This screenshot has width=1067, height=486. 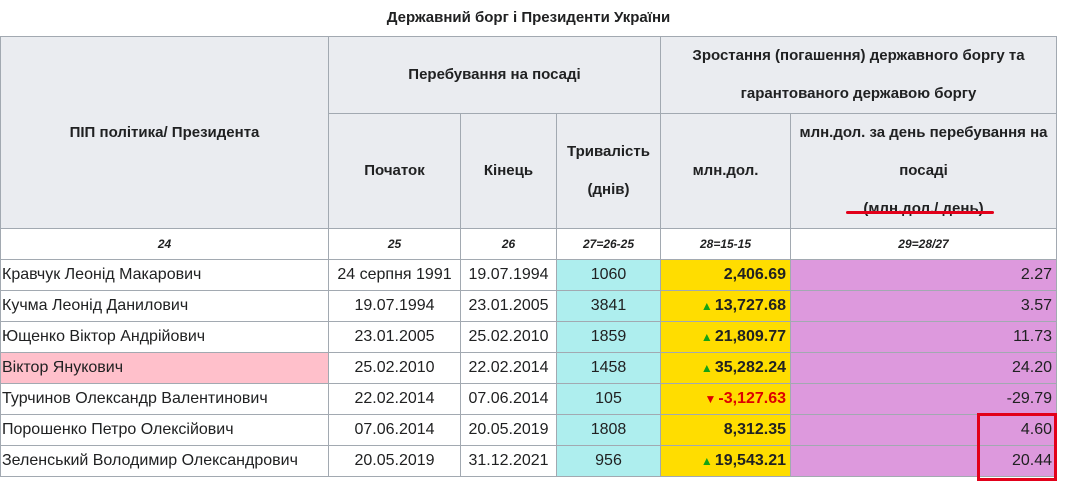 I want to click on president-name-link: Кучма Леонід Данилович, so click(x=164, y=306).